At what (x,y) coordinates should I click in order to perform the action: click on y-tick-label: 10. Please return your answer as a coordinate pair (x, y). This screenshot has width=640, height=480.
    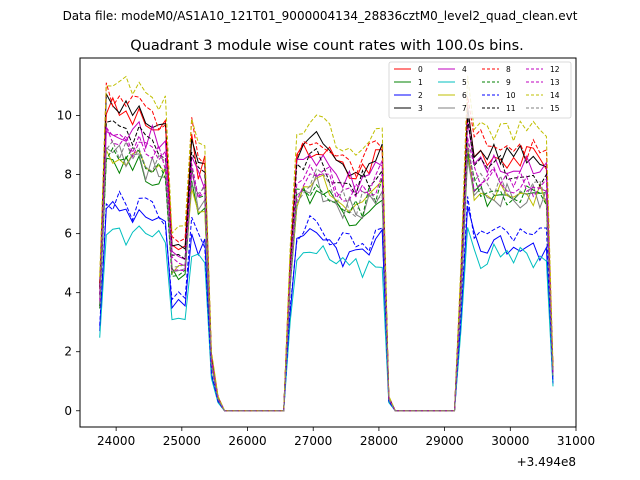
    Looking at the image, I should click on (64, 116).